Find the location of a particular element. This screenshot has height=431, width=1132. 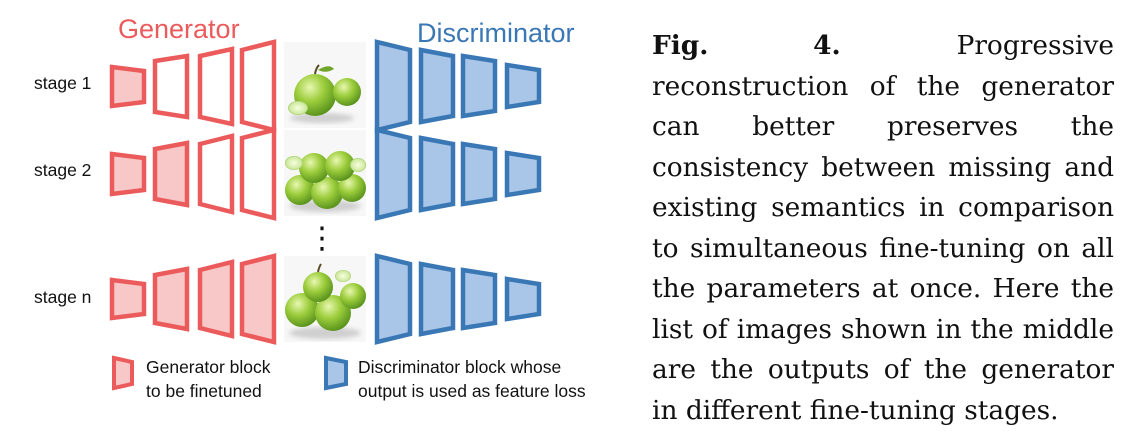

stage-row-2: stage 2 is located at coordinates (288, 174).